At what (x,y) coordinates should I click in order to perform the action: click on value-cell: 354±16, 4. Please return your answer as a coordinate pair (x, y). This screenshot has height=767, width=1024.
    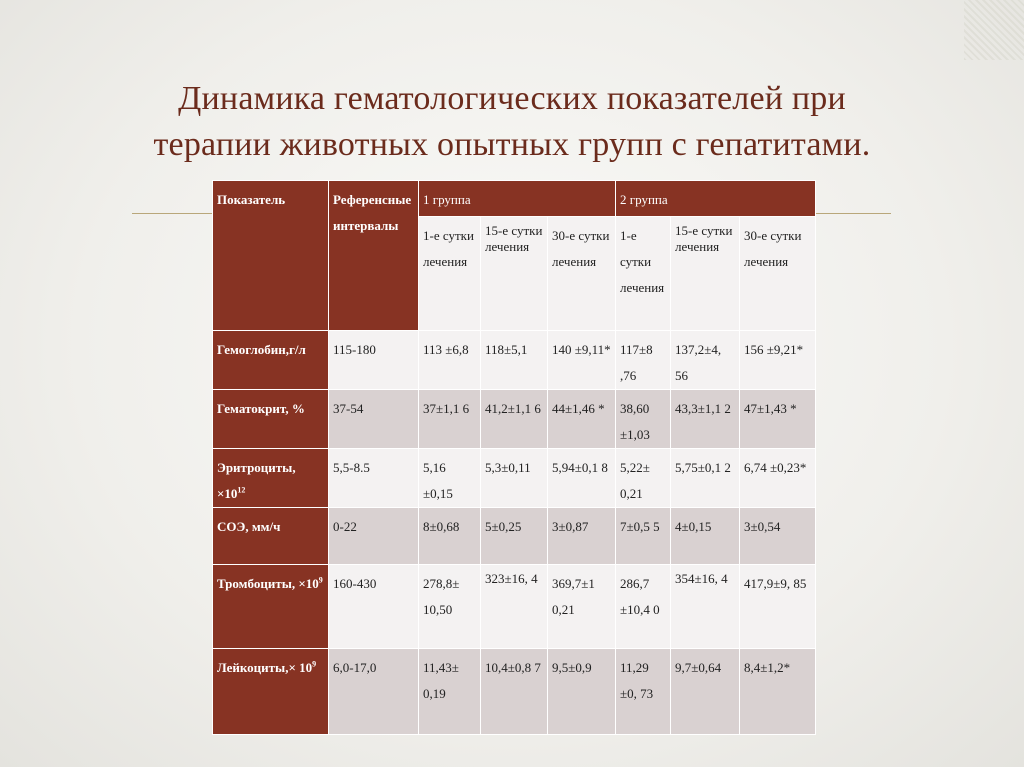
    Looking at the image, I should click on (705, 606).